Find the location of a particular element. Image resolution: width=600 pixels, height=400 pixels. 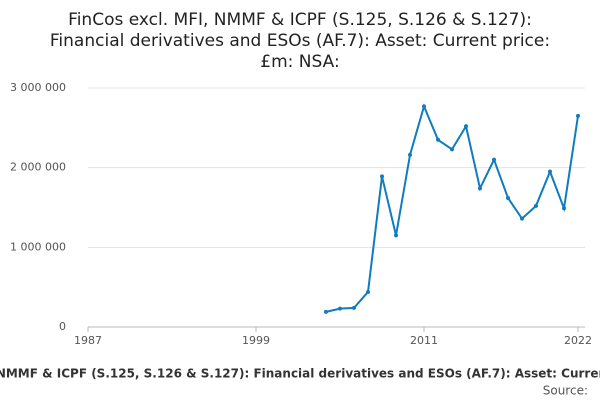

chart-title: £m: NSA: is located at coordinates (299, 62).